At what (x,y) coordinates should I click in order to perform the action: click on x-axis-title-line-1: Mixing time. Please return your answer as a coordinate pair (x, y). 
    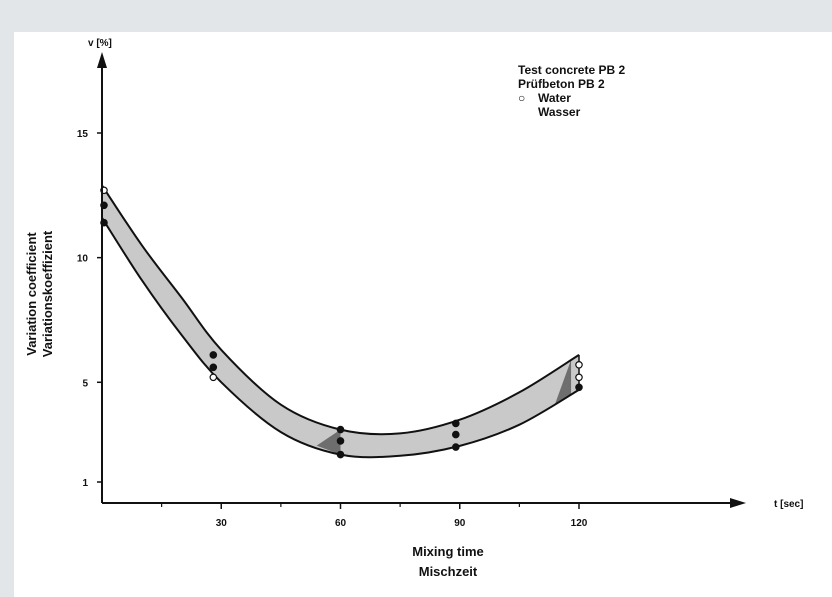
    Looking at the image, I should click on (448, 551).